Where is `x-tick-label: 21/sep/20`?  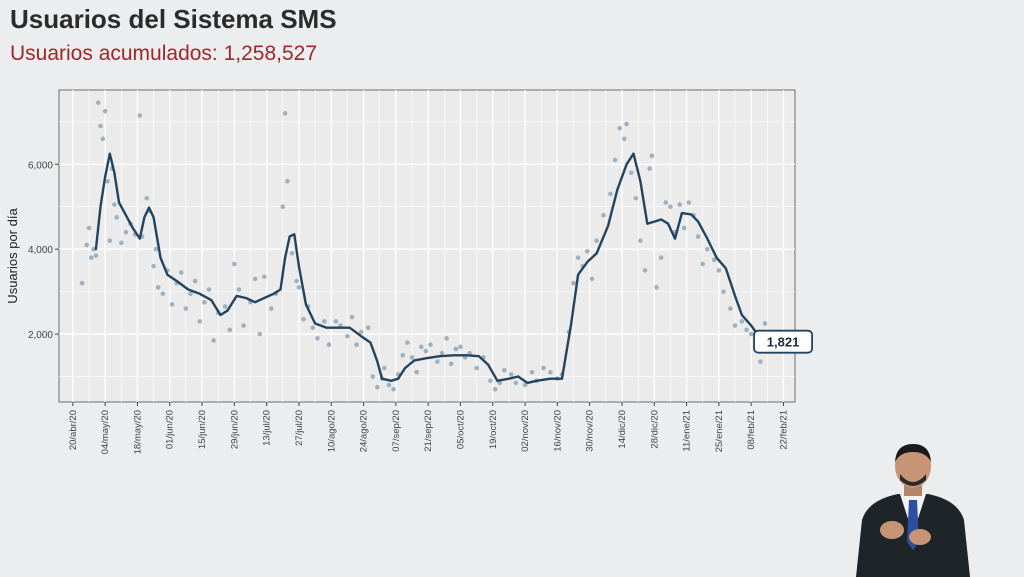 x-tick-label: 21/sep/20 is located at coordinates (428, 431).